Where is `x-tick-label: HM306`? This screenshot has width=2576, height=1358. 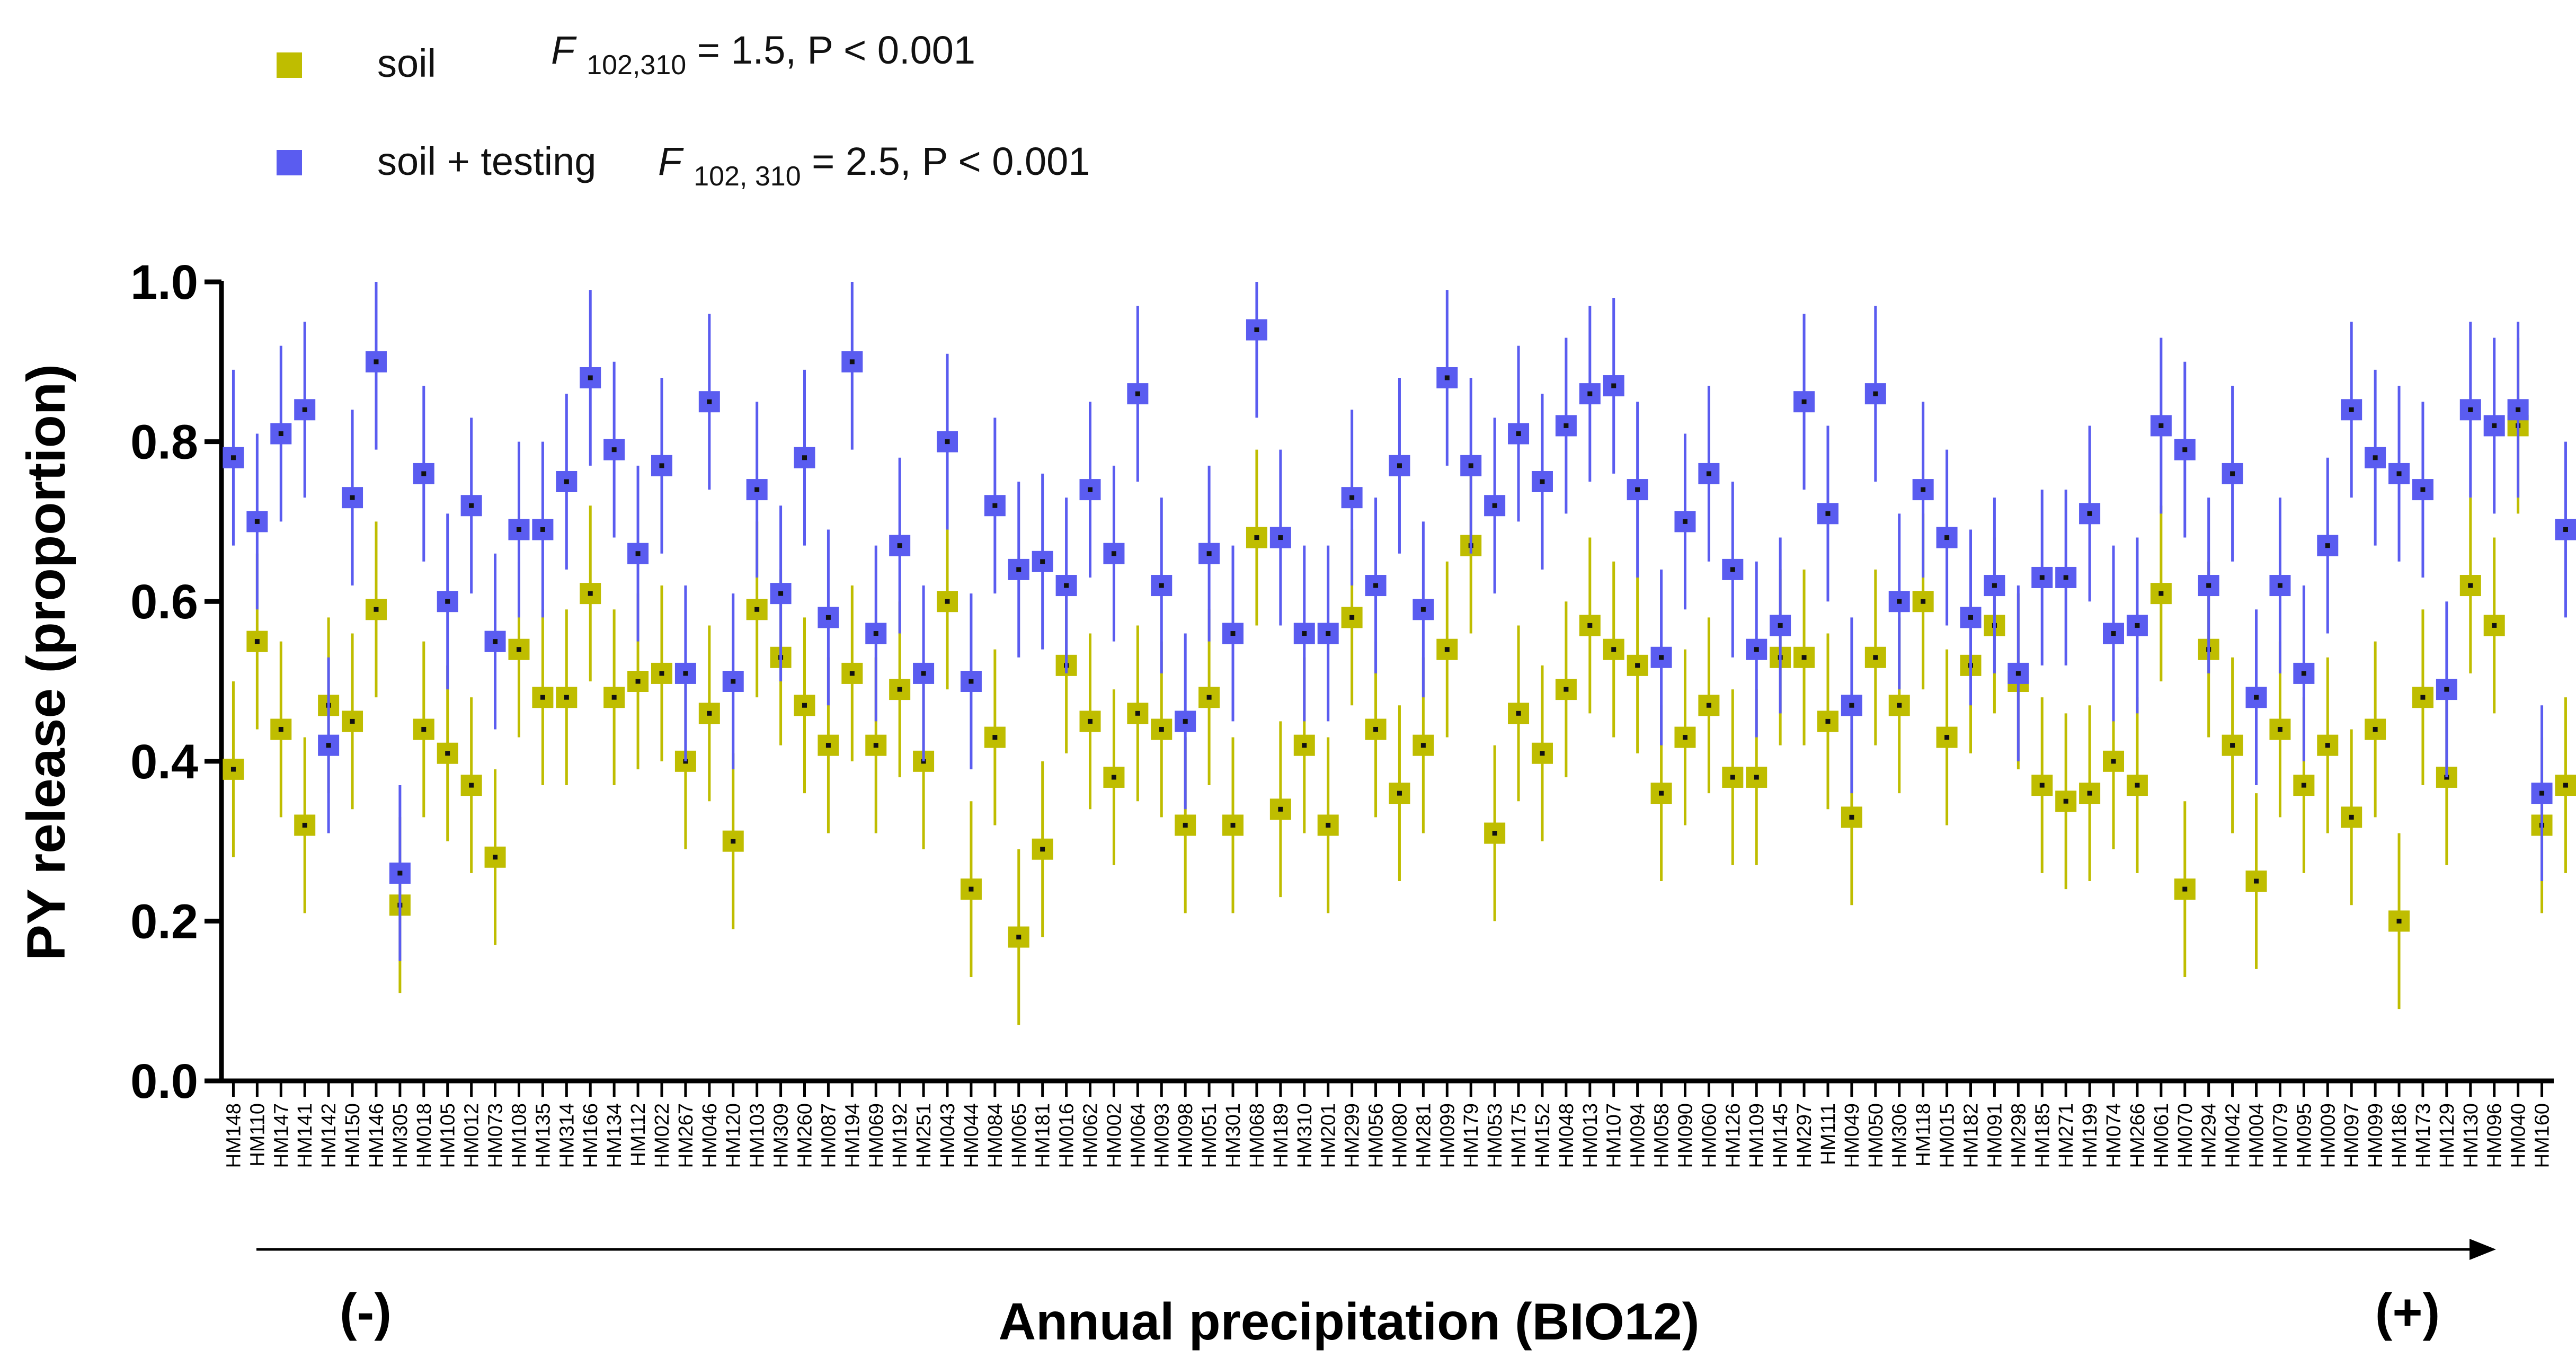 x-tick-label: HM306 is located at coordinates (1900, 1135).